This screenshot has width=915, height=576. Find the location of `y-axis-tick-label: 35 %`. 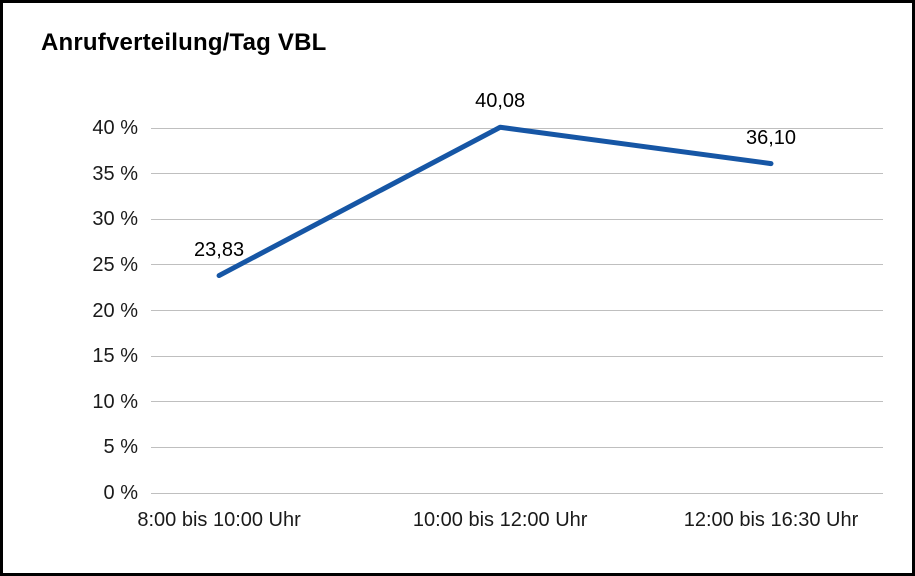

y-axis-tick-label: 35 % is located at coordinates (115, 173).